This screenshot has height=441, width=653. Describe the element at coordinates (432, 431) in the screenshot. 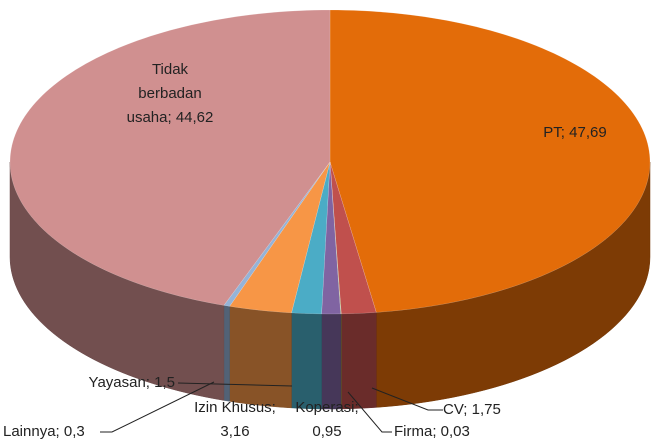

I see `data-label: Firma; 0,03` at that location.